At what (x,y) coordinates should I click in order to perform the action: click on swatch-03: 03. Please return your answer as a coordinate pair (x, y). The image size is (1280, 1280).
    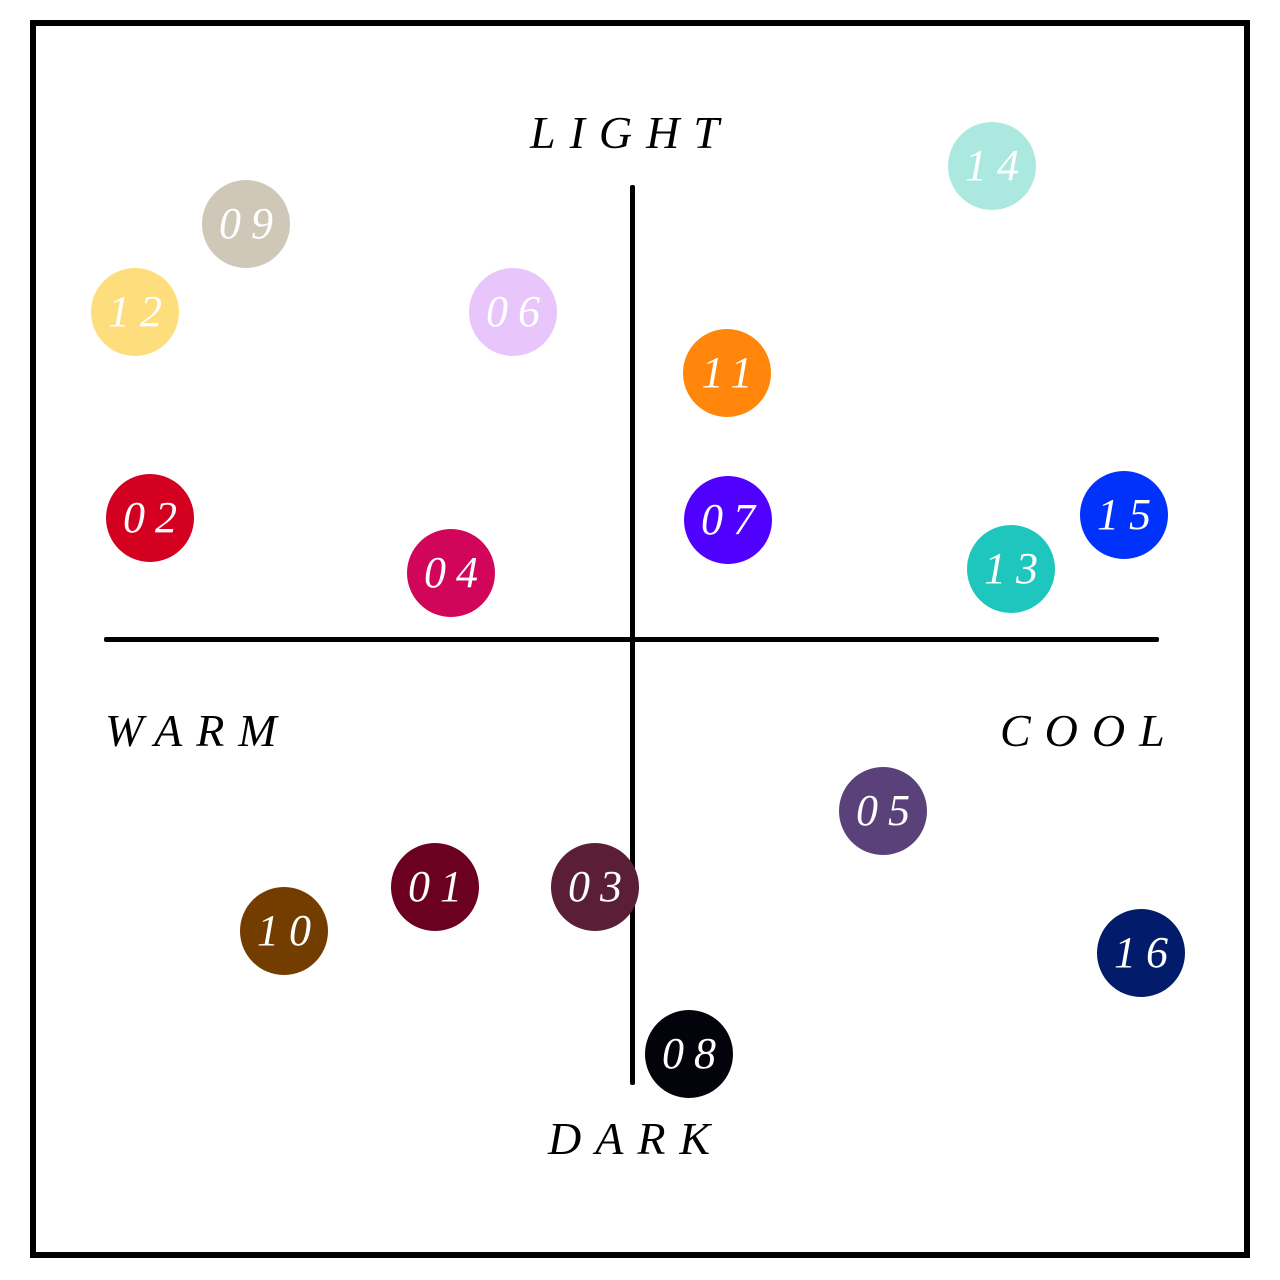
    Looking at the image, I should click on (595, 887).